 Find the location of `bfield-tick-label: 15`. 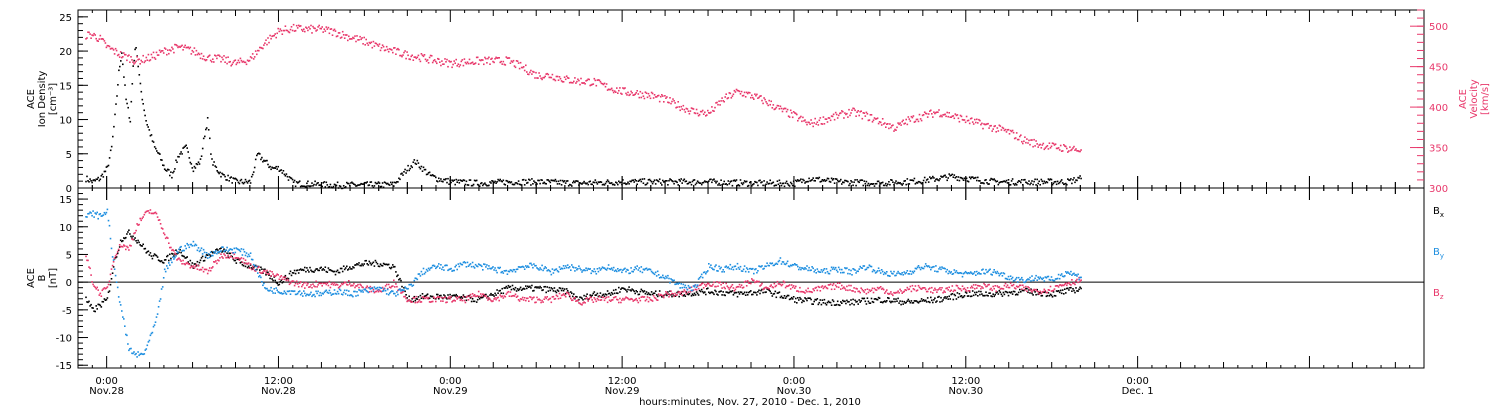

bfield-tick-label: 15 is located at coordinates (65, 200).